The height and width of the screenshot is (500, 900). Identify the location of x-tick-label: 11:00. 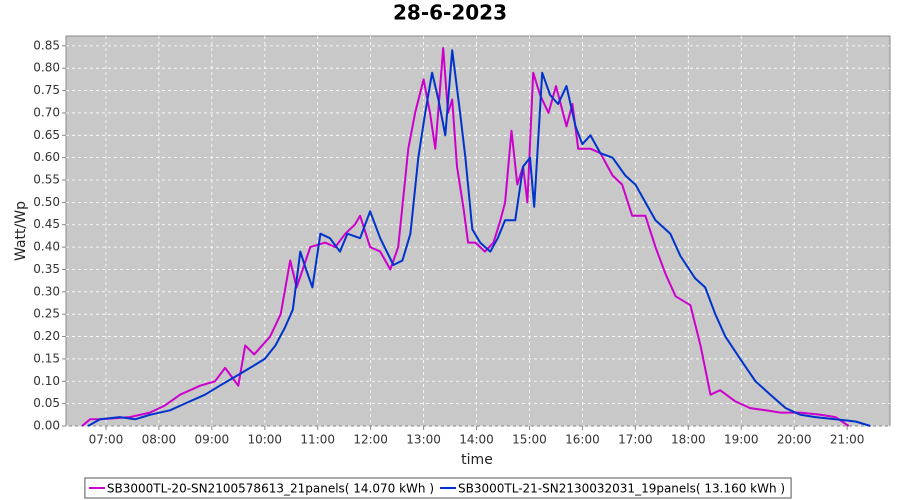
(317, 440).